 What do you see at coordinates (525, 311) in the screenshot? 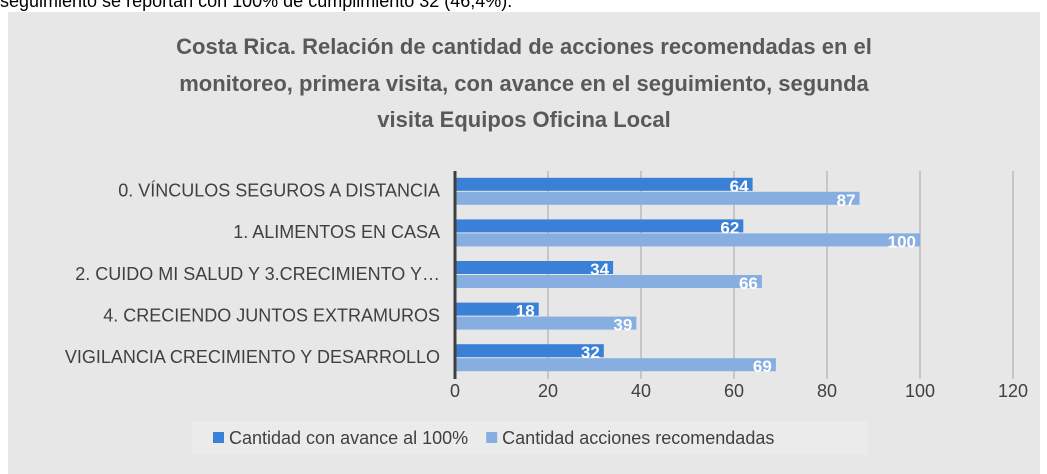
I see `data-label: 18` at bounding box center [525, 311].